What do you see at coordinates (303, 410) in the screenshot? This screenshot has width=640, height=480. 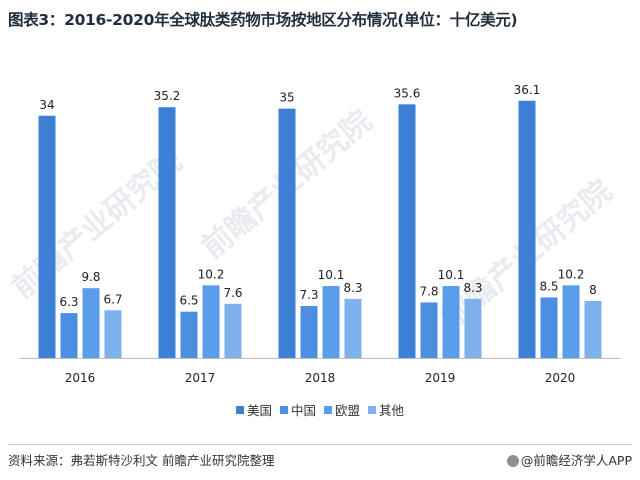 I see `legend-label: 中国` at bounding box center [303, 410].